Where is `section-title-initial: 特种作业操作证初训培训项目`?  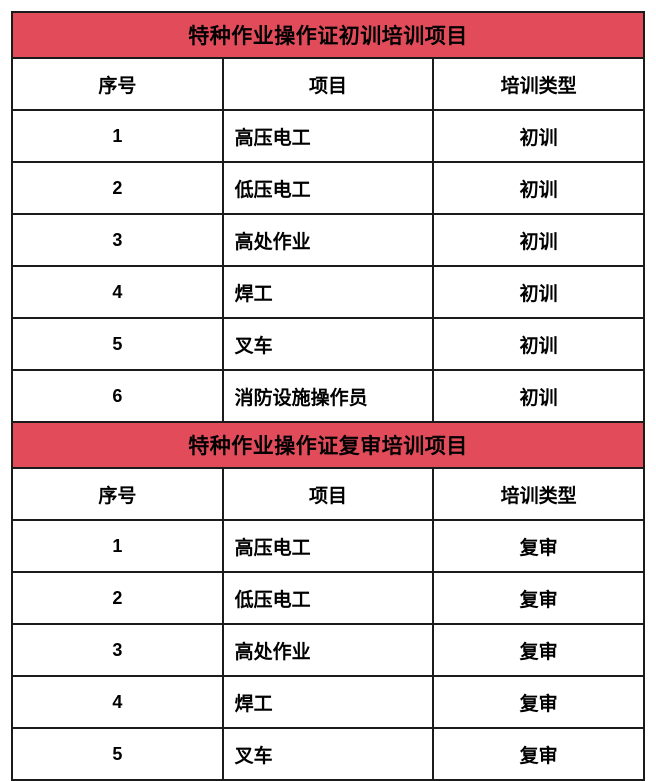 section-title-initial: 特种作业操作证初训培训项目 is located at coordinates (328, 35).